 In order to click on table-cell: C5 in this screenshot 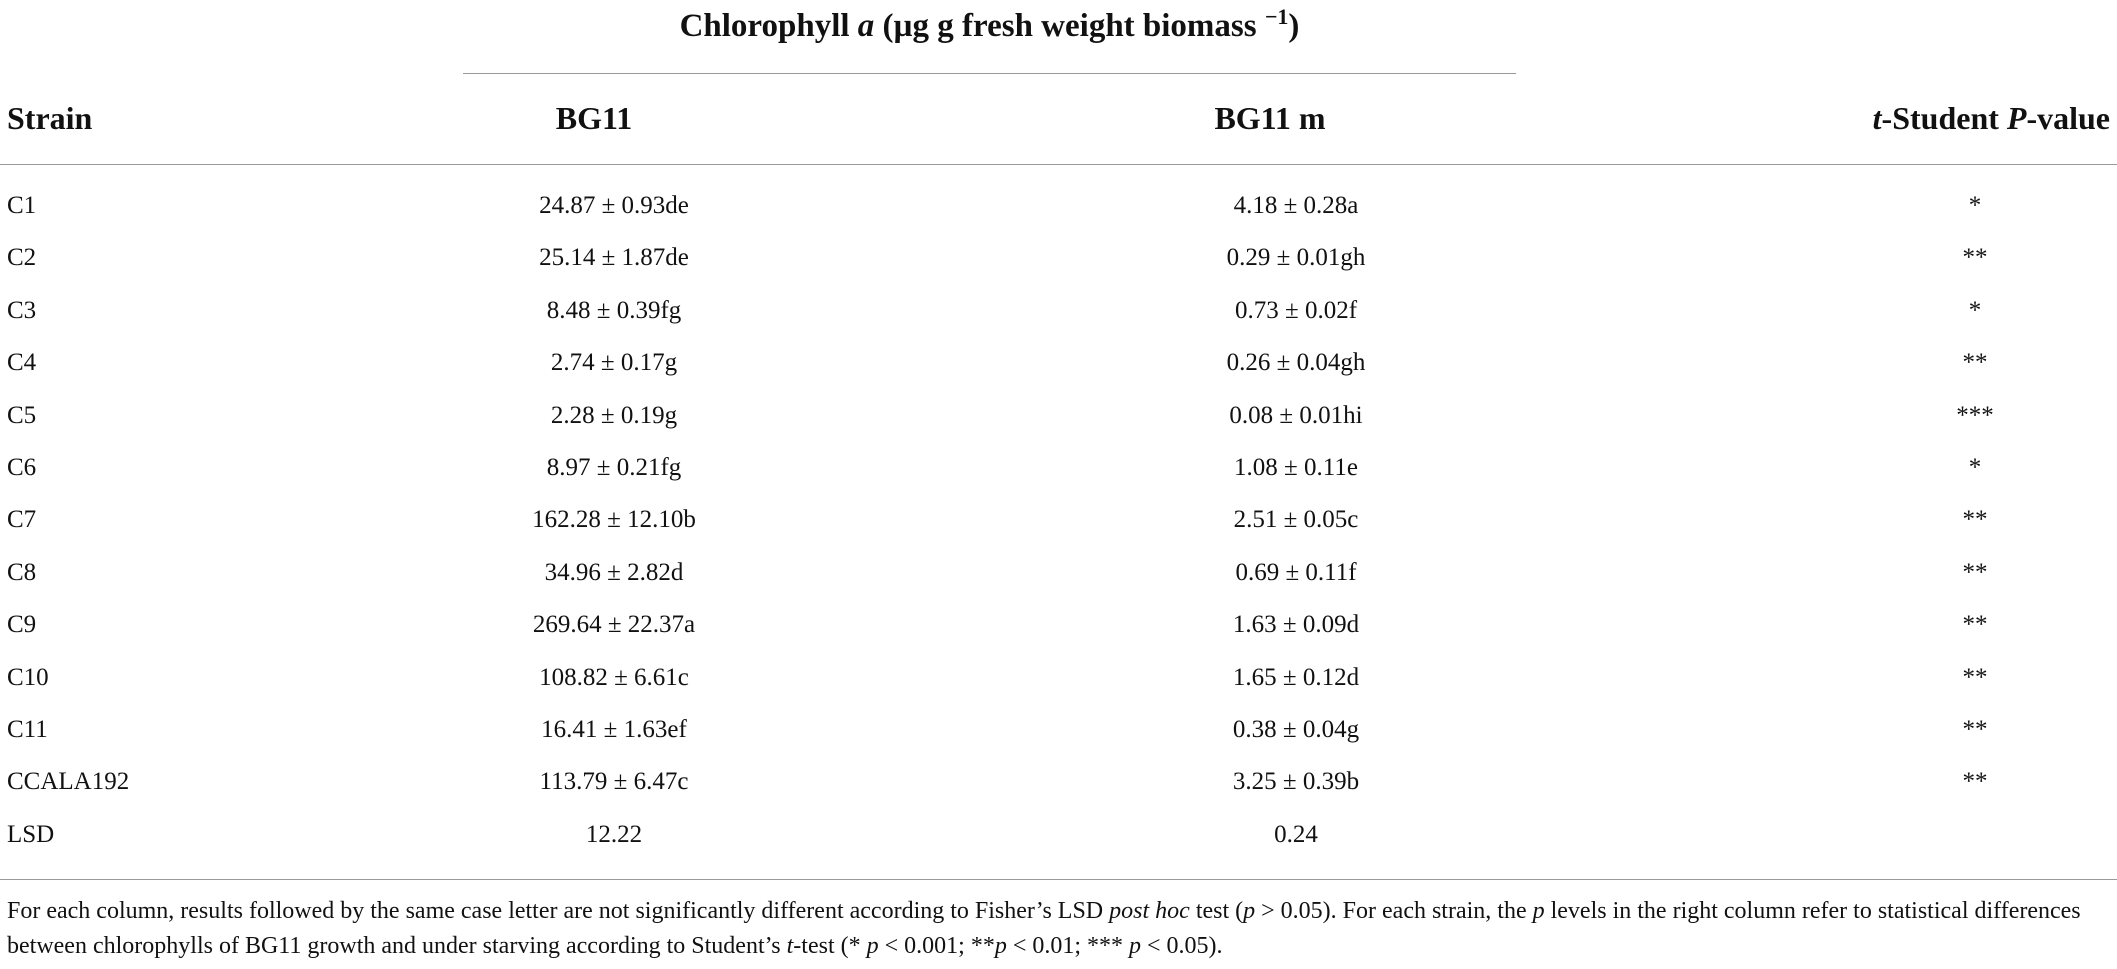, I will do `click(22, 415)`.